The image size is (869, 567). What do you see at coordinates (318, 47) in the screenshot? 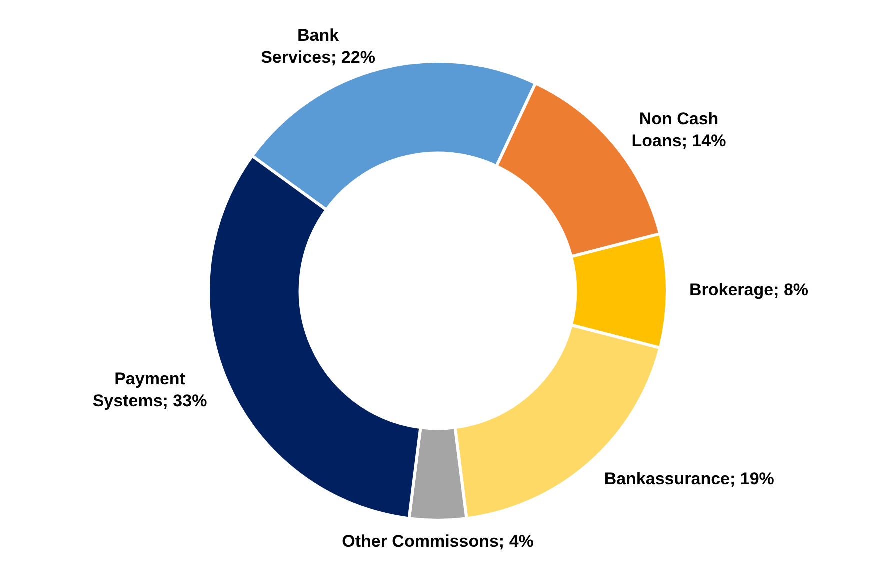
I see `slice-label: Bank Services; 22%` at bounding box center [318, 47].